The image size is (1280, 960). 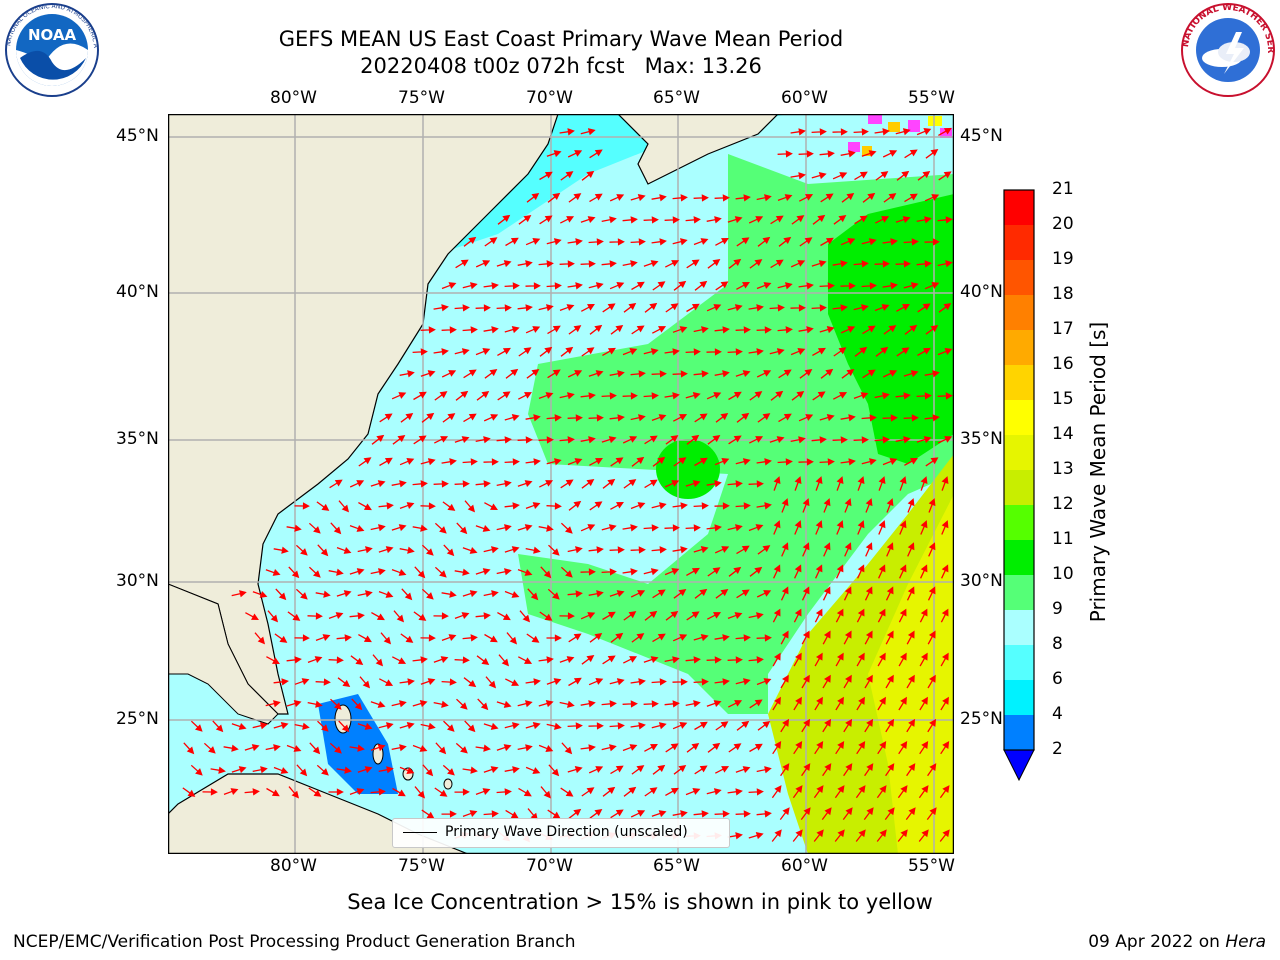 I want to click on lon-label: 65°W, so click(x=676, y=866).